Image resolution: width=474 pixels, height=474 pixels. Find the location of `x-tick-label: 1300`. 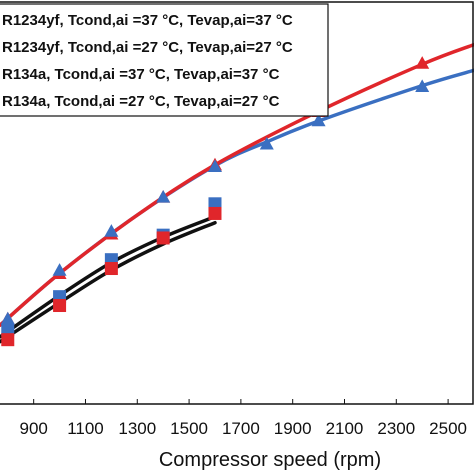

x-tick-label: 1300 is located at coordinates (137, 428).